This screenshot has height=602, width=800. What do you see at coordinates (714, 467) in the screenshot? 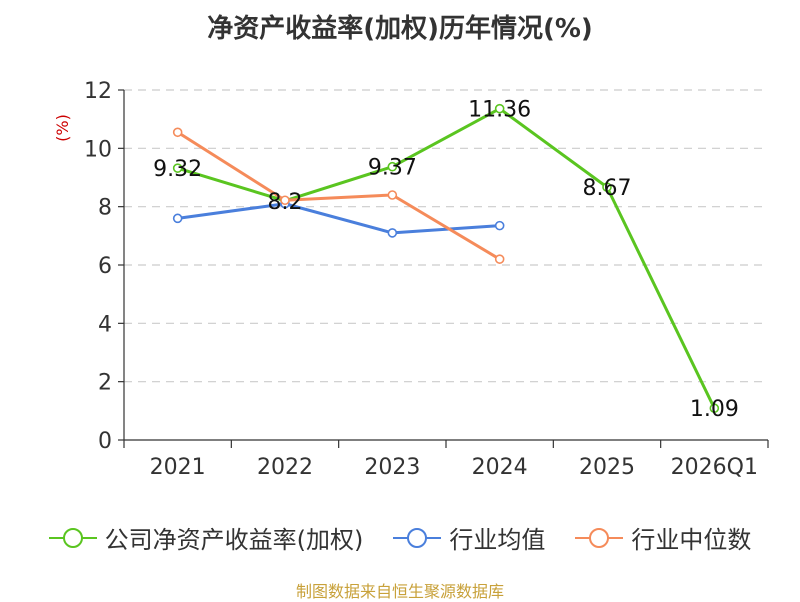
I see `x-tick-label: 2026Q1` at bounding box center [714, 467].